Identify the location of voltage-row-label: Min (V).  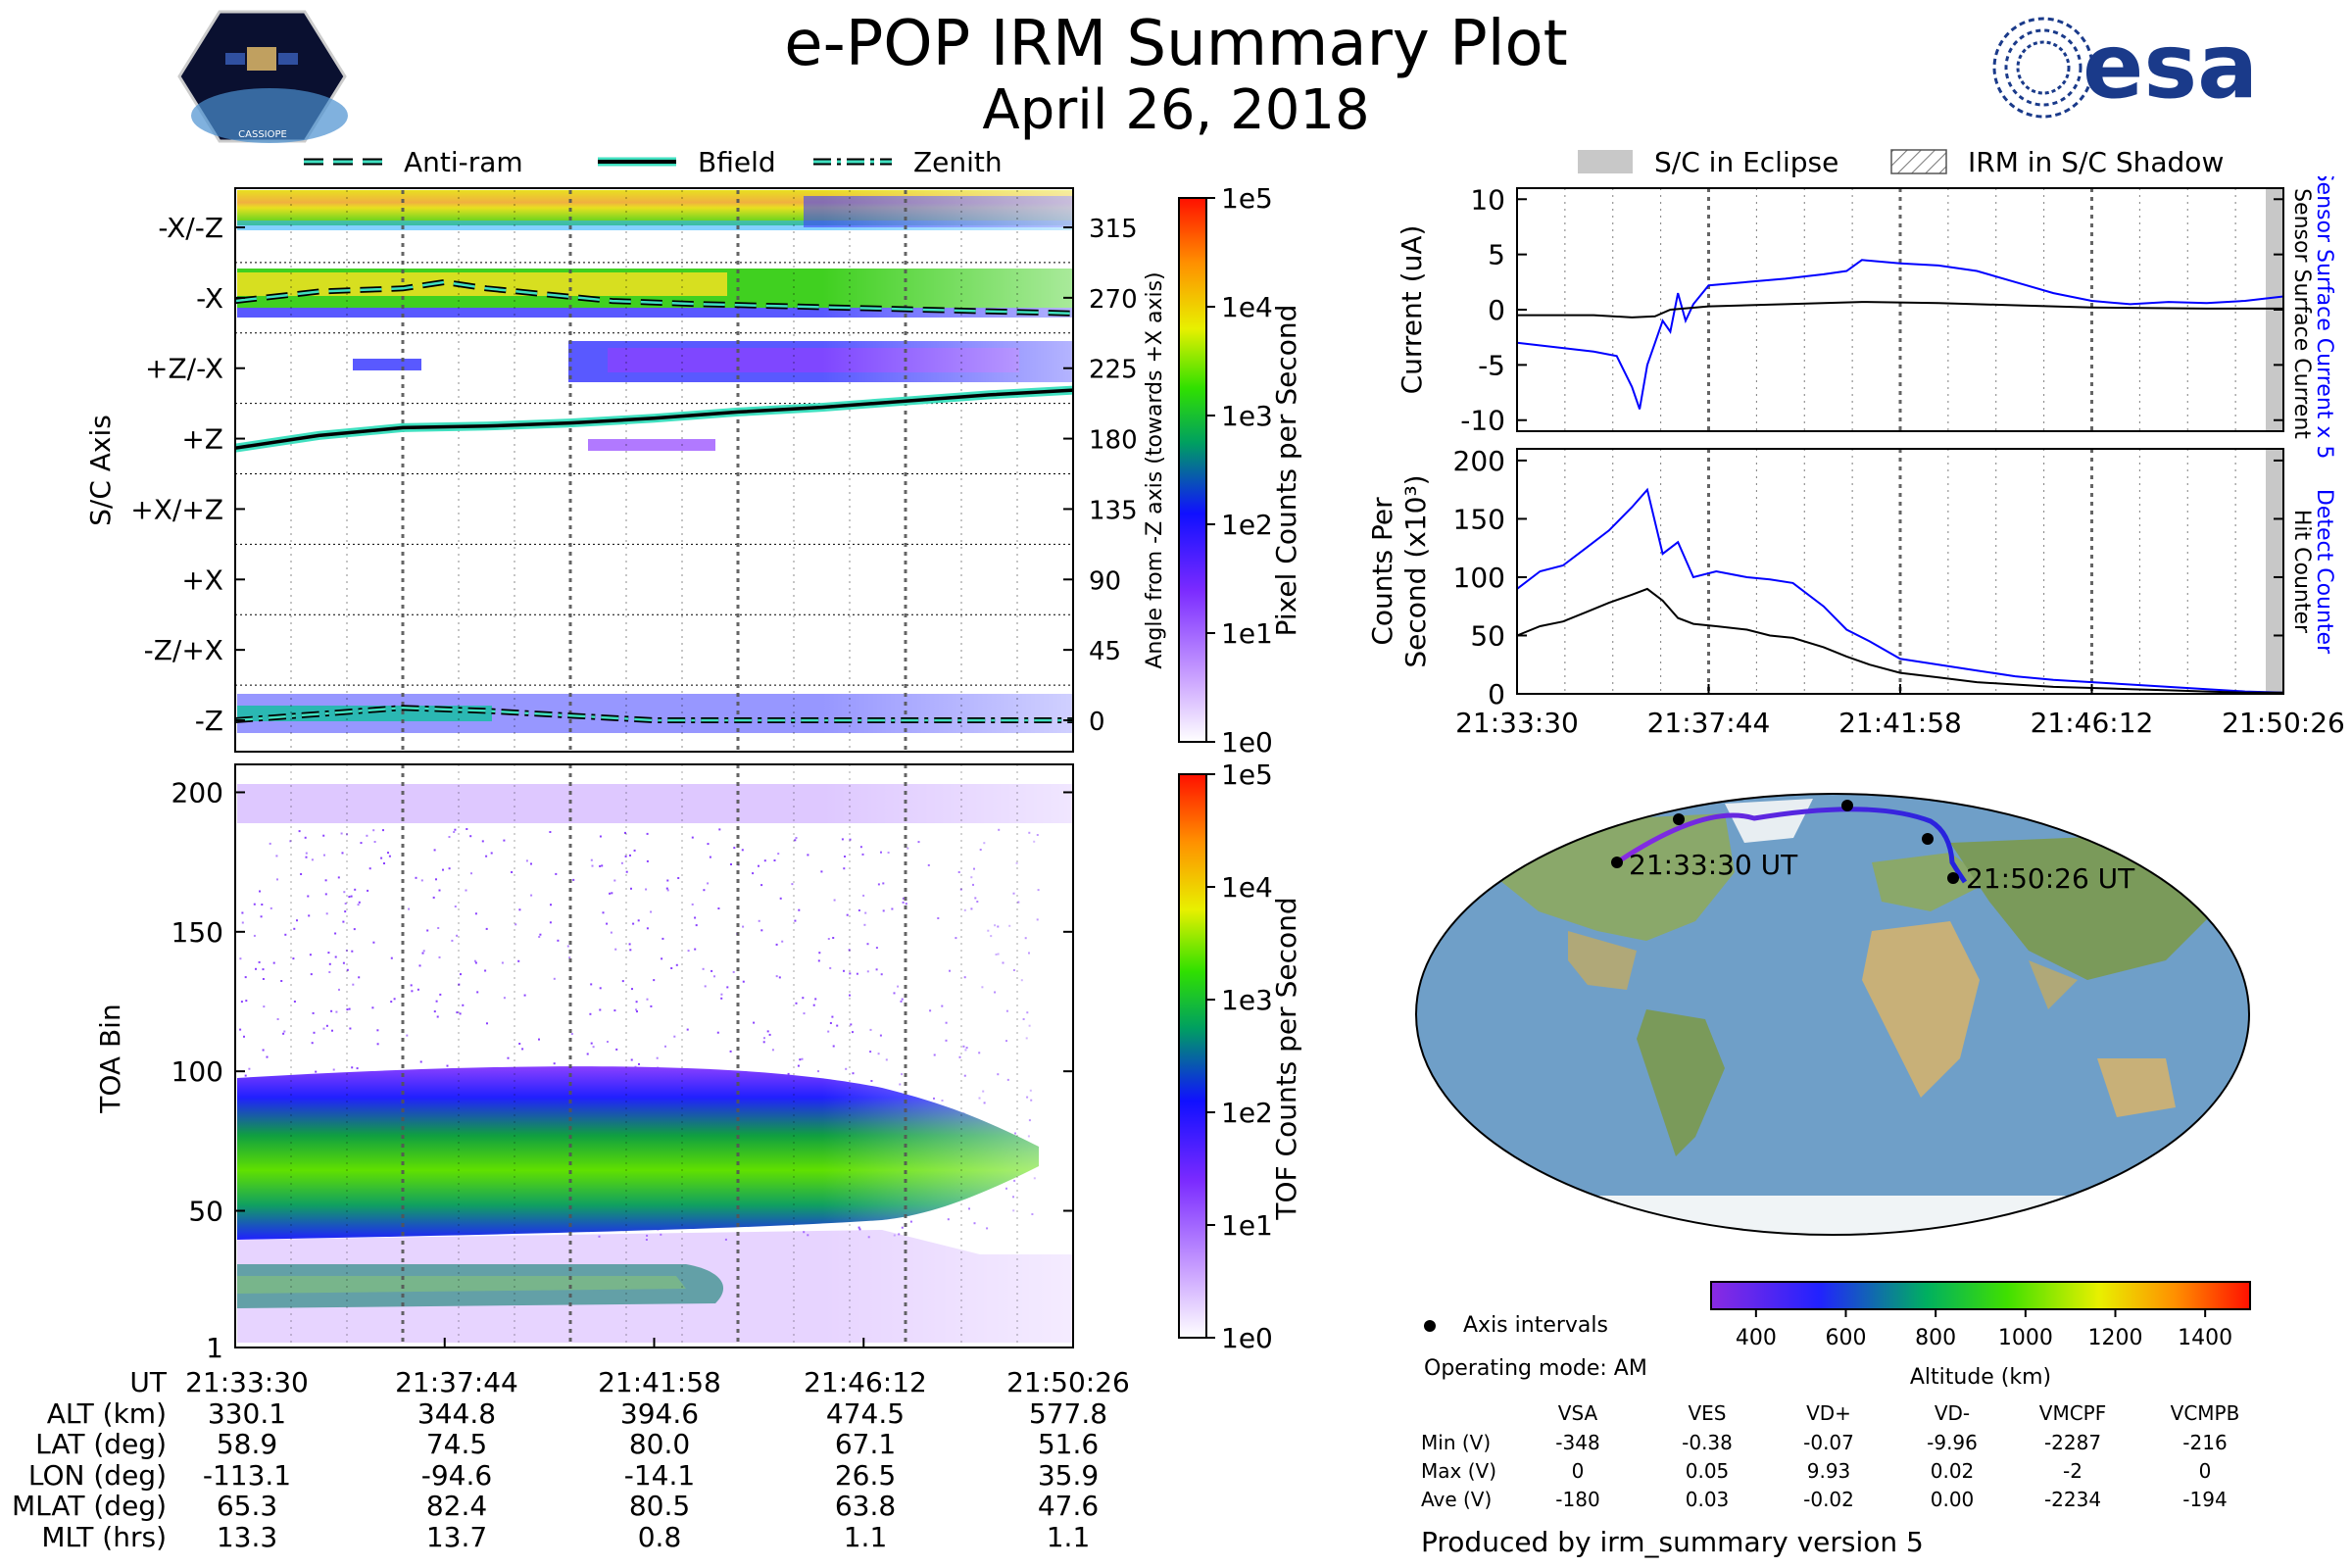
(1456, 1442).